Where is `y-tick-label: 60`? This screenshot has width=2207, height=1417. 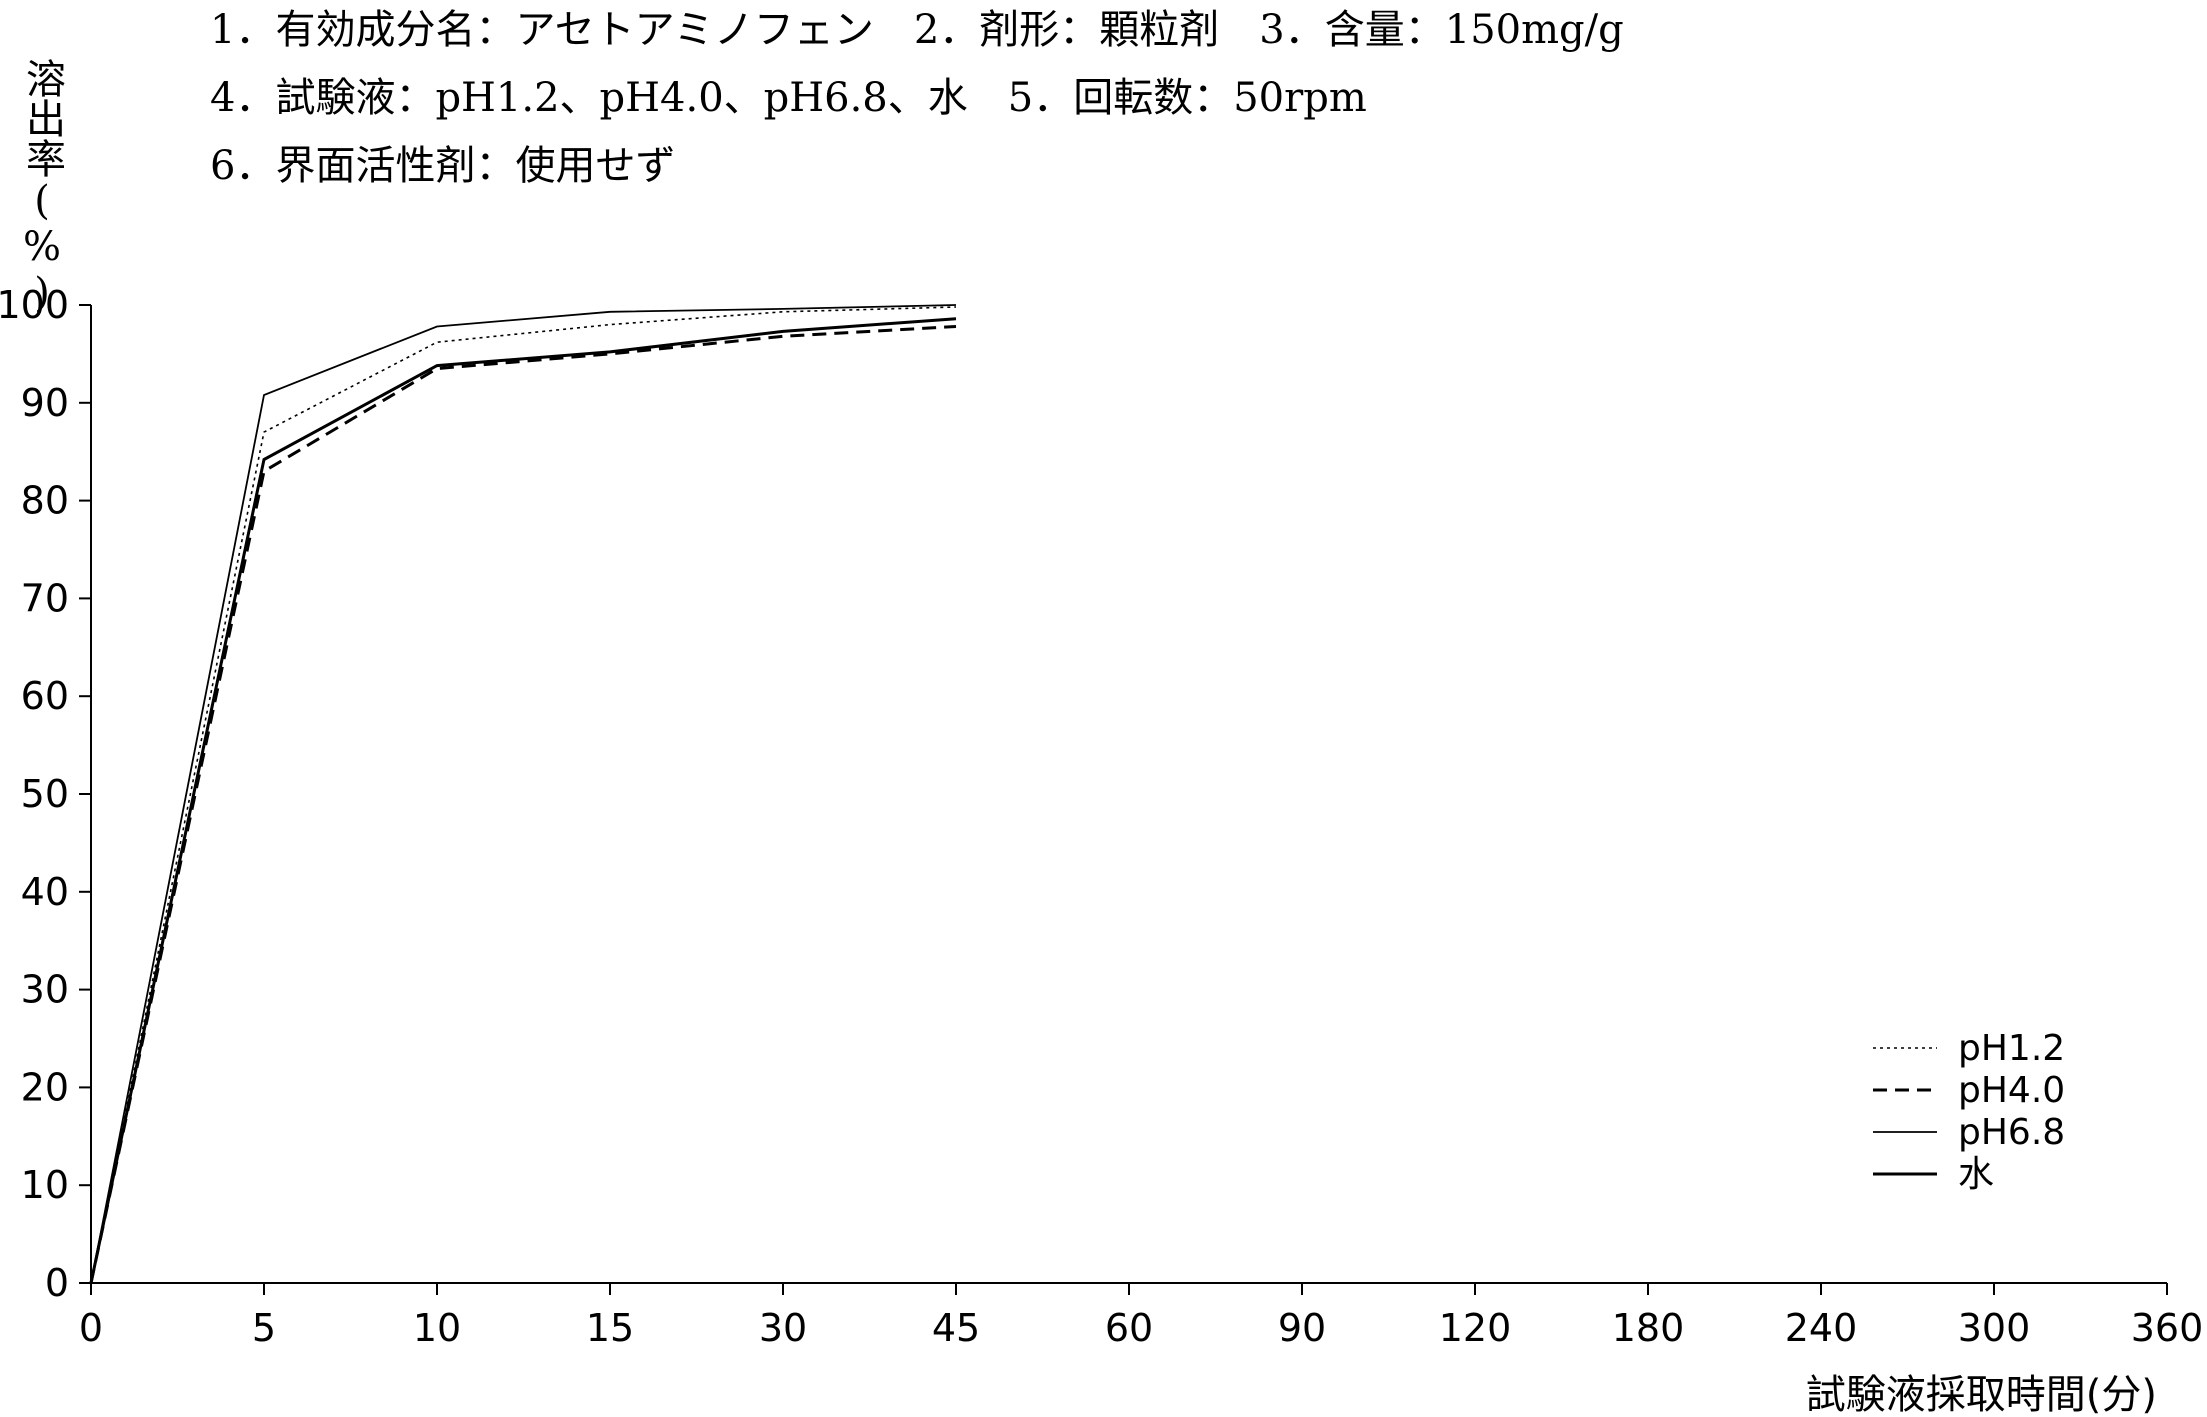 y-tick-label: 60 is located at coordinates (45, 696).